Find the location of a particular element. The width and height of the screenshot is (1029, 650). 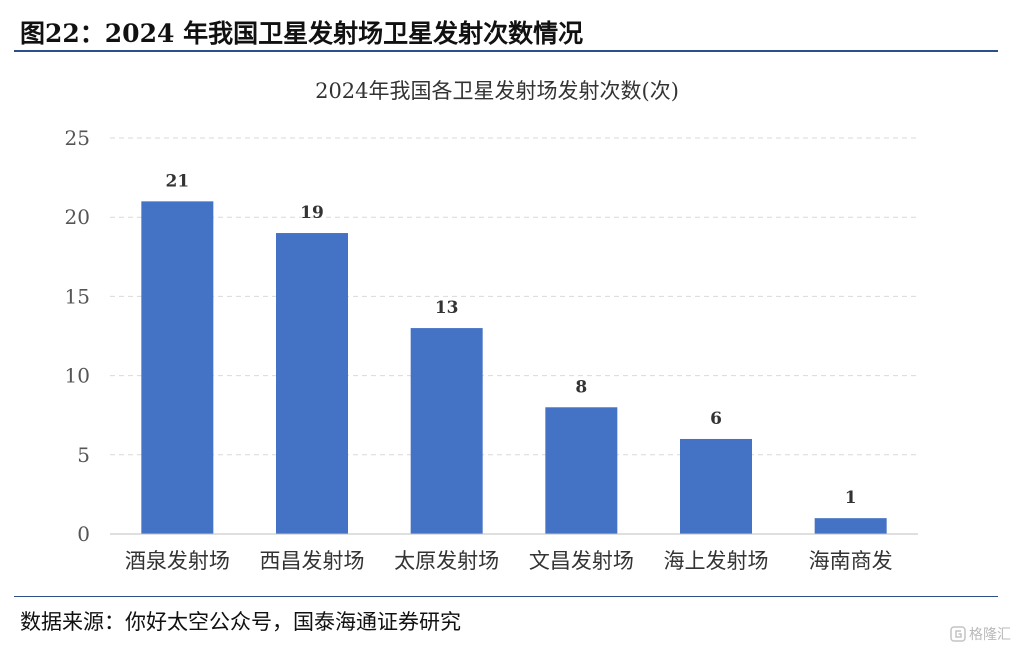

y-axis-ticks: 0 5 10 15 20 25 is located at coordinates (77, 336).